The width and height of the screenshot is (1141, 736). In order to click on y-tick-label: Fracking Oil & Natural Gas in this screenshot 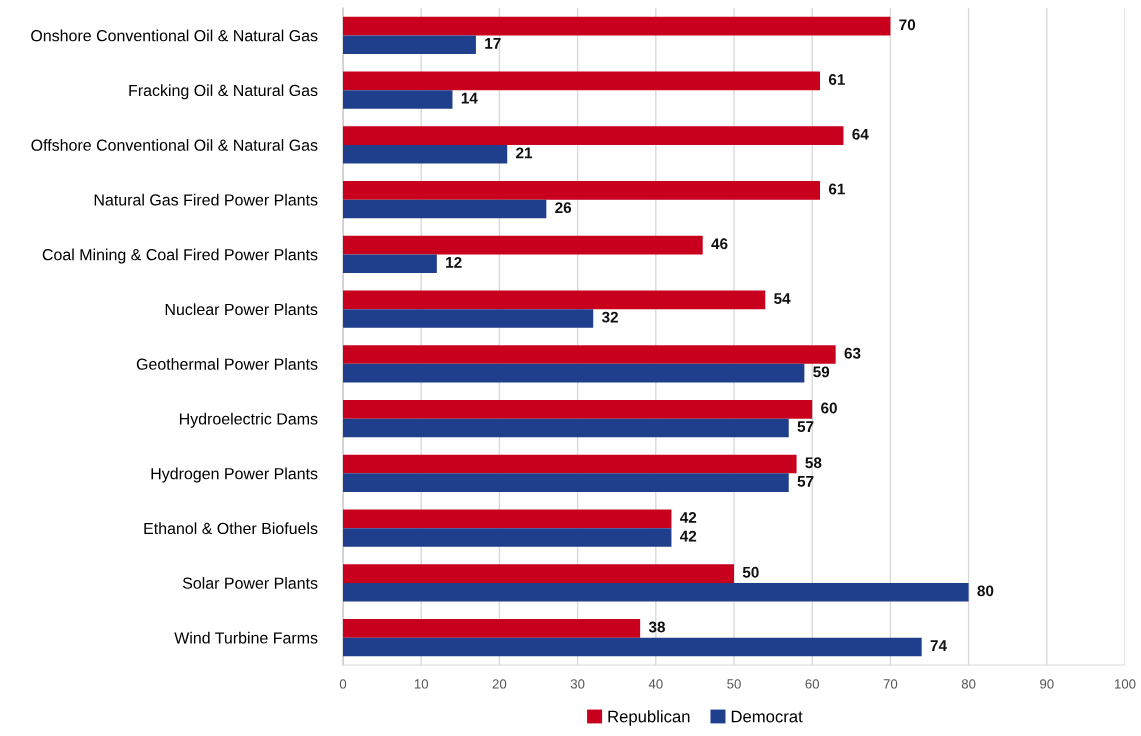, I will do `click(223, 92)`.